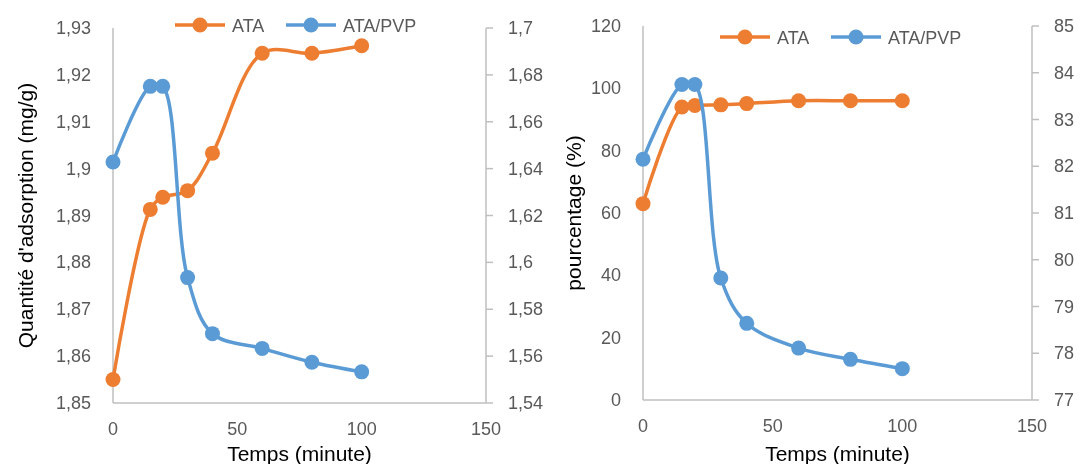  Describe the element at coordinates (526, 74) in the screenshot. I see `y2-tick-label: 1,68` at that location.